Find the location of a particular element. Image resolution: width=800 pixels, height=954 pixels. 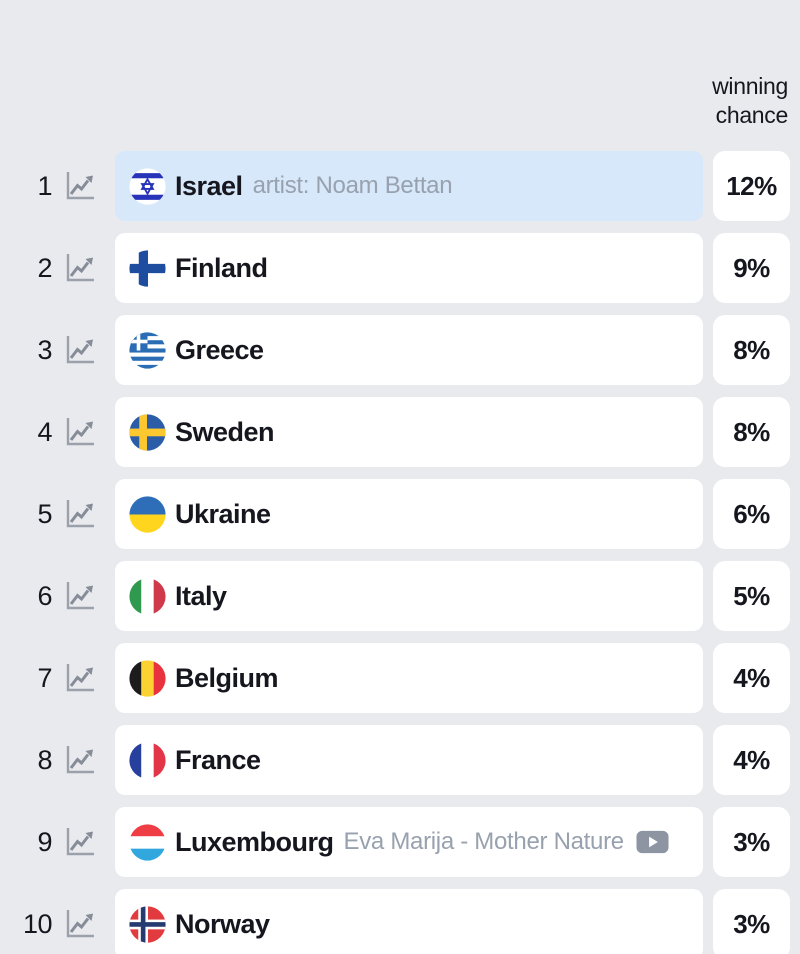

ranking-row: 6 Italy 5% is located at coordinates (400, 596).